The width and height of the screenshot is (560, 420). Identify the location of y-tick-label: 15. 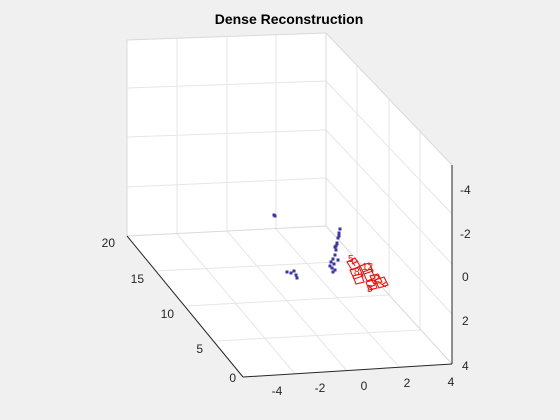
(138, 279).